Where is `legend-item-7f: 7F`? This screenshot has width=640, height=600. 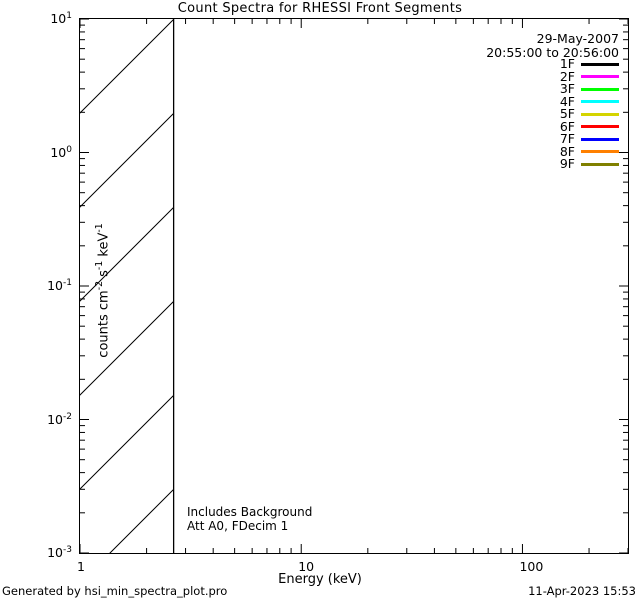 legend-item-7f: 7F is located at coordinates (554, 138).